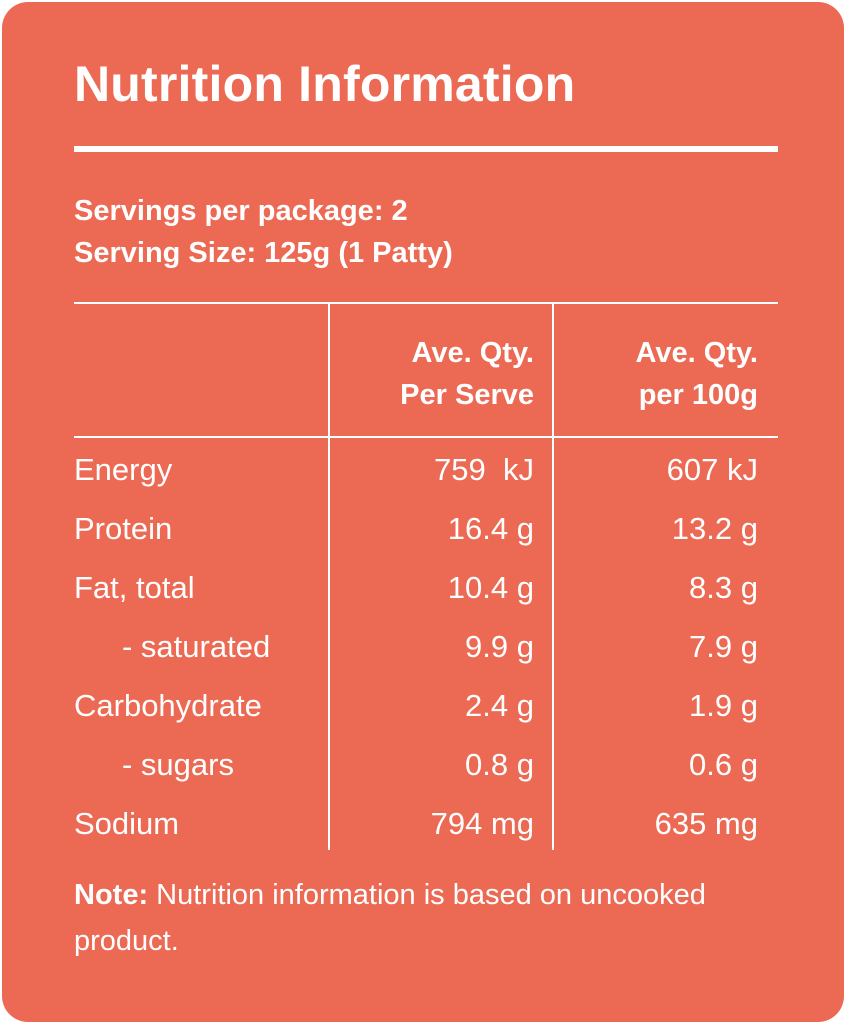 The height and width of the screenshot is (1024, 846). I want to click on column-header-per-serve-line1: Ave. Qty., so click(473, 353).